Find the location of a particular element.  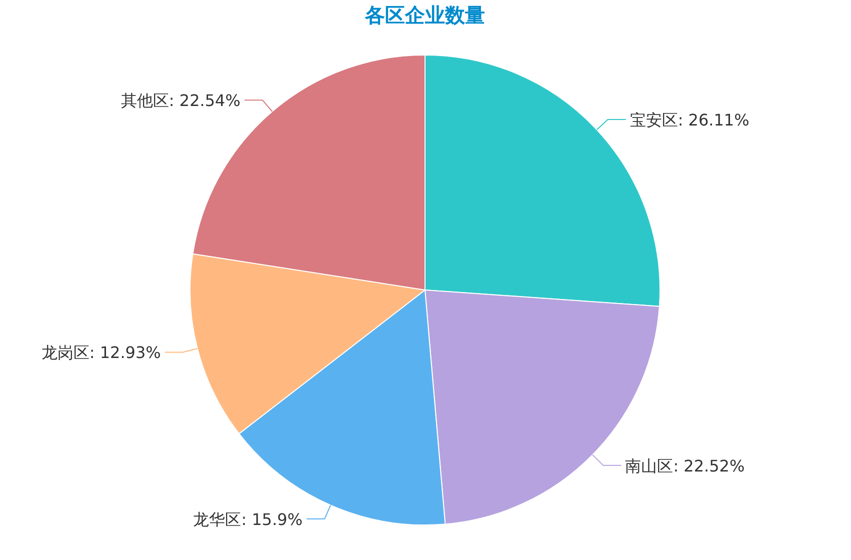

chart-title: 各区企业数量 is located at coordinates (424, 15).